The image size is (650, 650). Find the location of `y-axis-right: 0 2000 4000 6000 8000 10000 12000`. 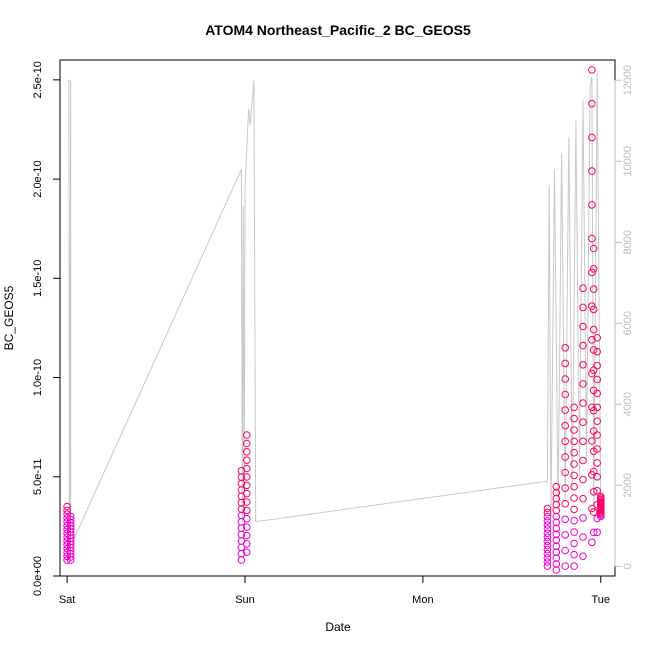

y-axis-right: 0 2000 4000 6000 8000 10000 12000 is located at coordinates (624, 317).